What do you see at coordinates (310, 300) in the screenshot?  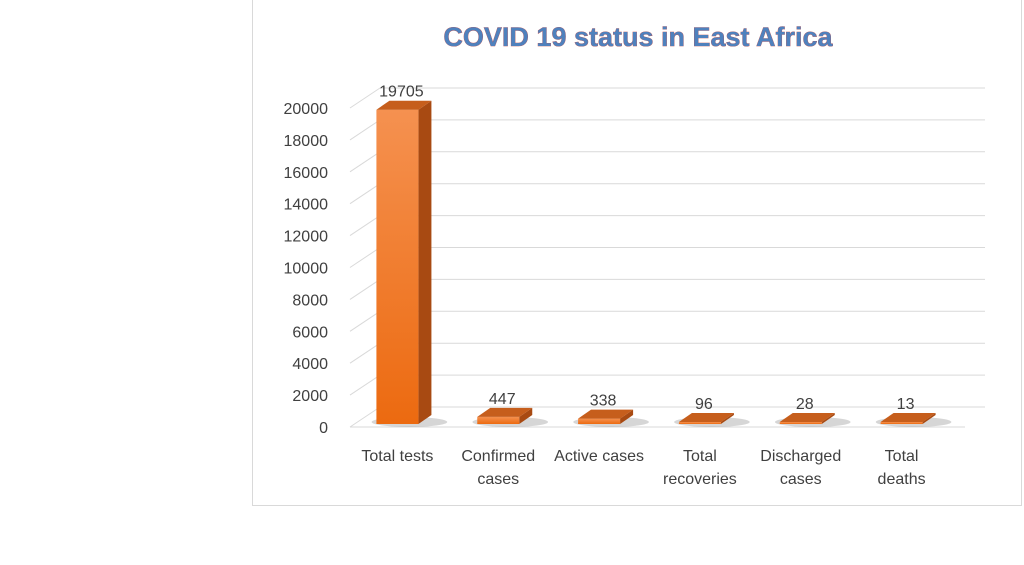 I see `y-tick-label: 8000` at bounding box center [310, 300].